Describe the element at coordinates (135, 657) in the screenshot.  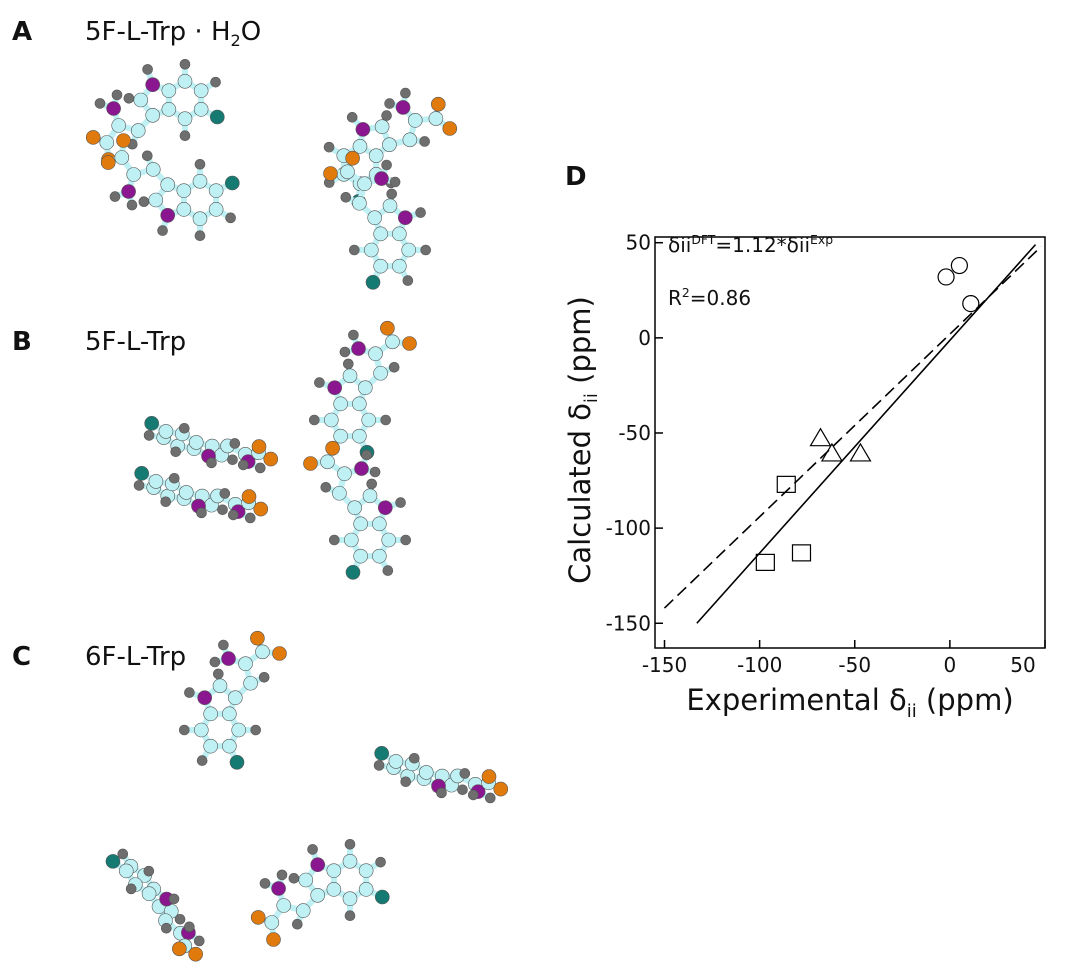
I see `panel-caption: 6F-L-Trp` at that location.